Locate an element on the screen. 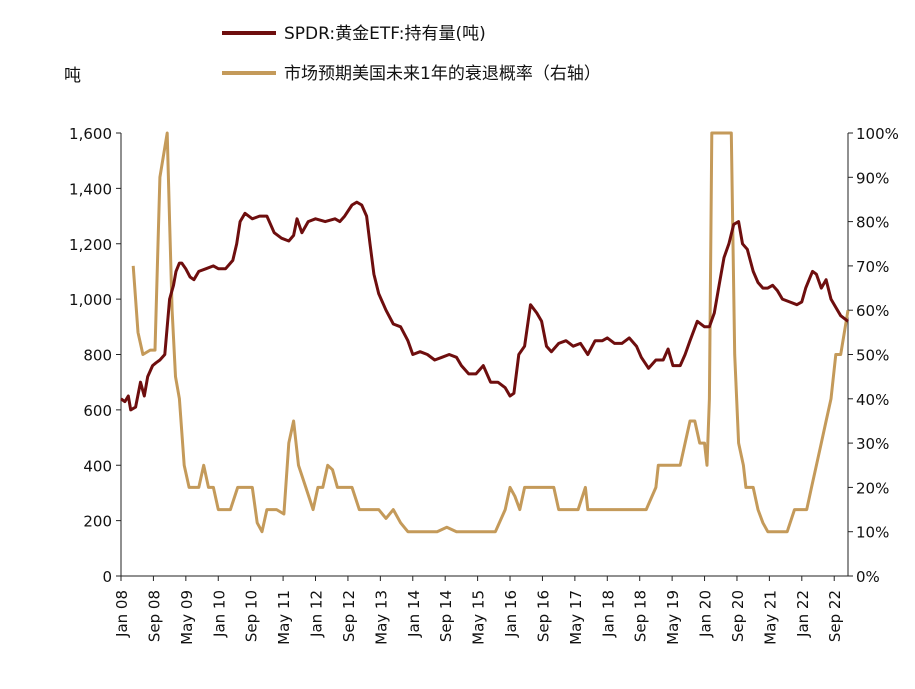  legend-label-recession: 市场预期美国未来1年的衰退概率（右轴） is located at coordinates (442, 74).